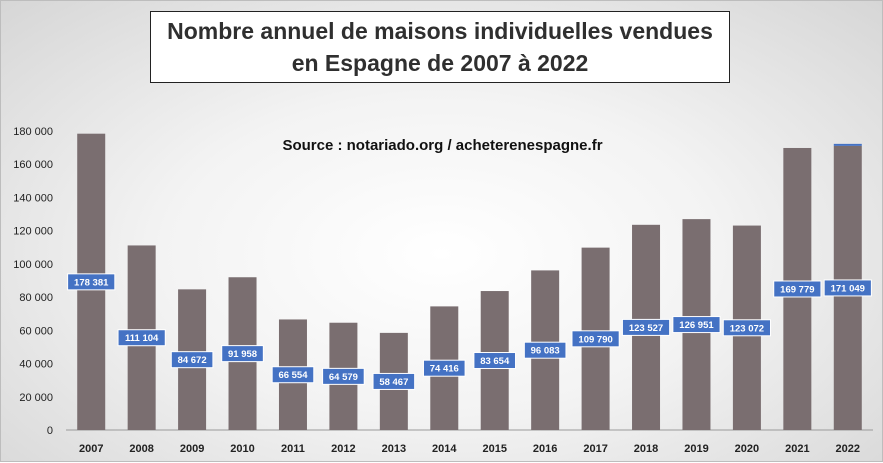 Image resolution: width=883 pixels, height=463 pixels. I want to click on y-tick-label: 140 000, so click(33, 198).